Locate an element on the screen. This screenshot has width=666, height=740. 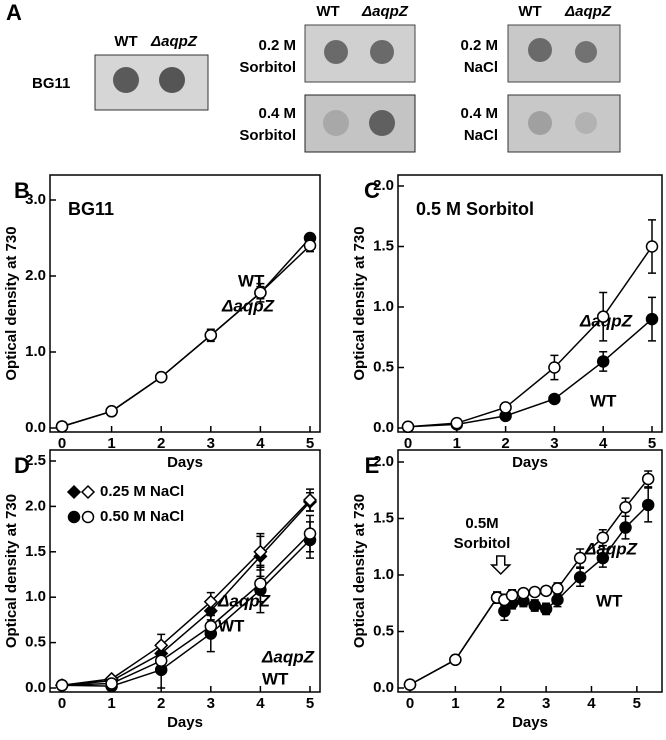
panel-label: B is located at coordinates (22, 190).